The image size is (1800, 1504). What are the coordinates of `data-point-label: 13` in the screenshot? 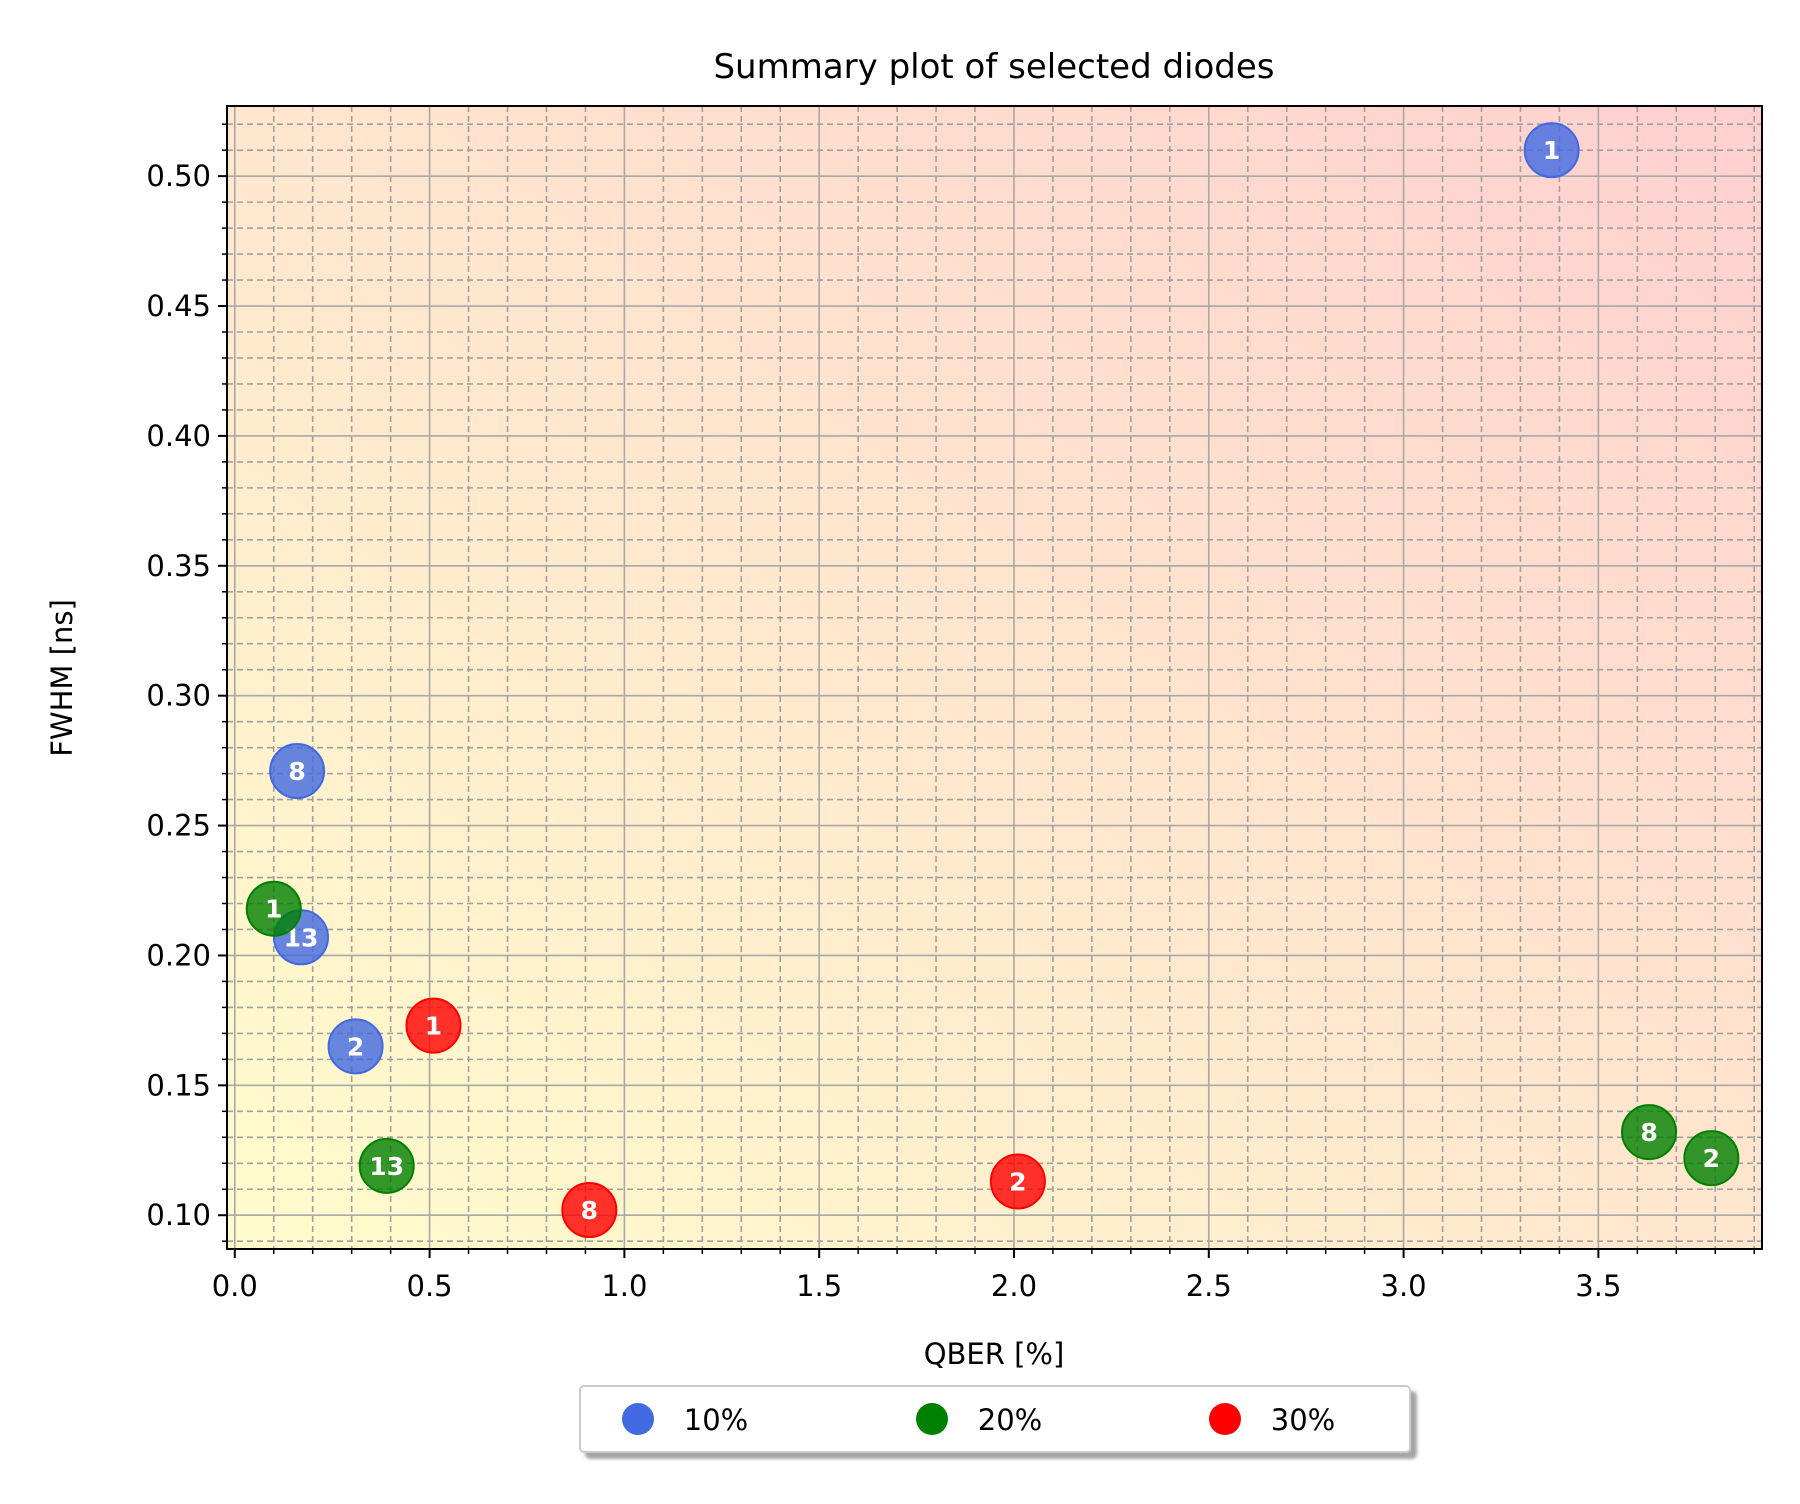 It's located at (386, 1166).